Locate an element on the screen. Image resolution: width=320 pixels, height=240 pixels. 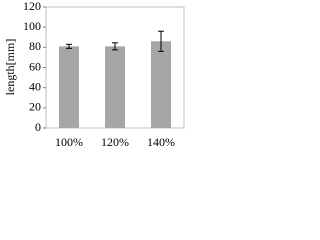
x-tick-label: 120% is located at coordinates (115, 142).